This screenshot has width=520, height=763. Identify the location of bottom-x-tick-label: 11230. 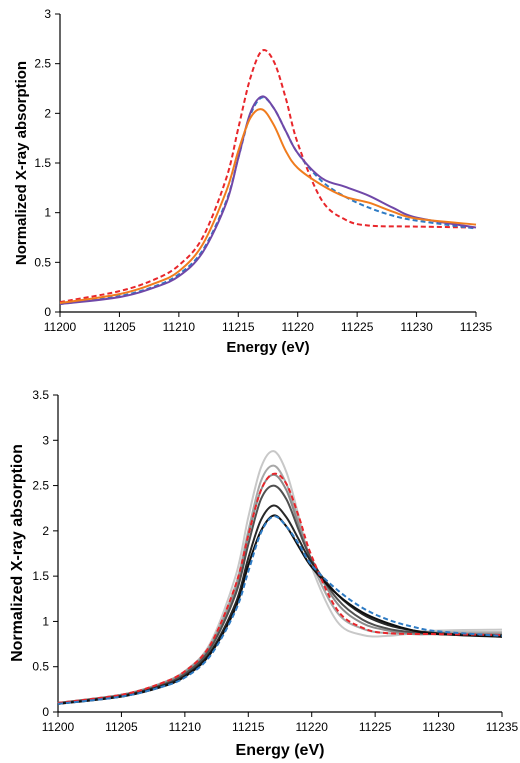
(438, 727).